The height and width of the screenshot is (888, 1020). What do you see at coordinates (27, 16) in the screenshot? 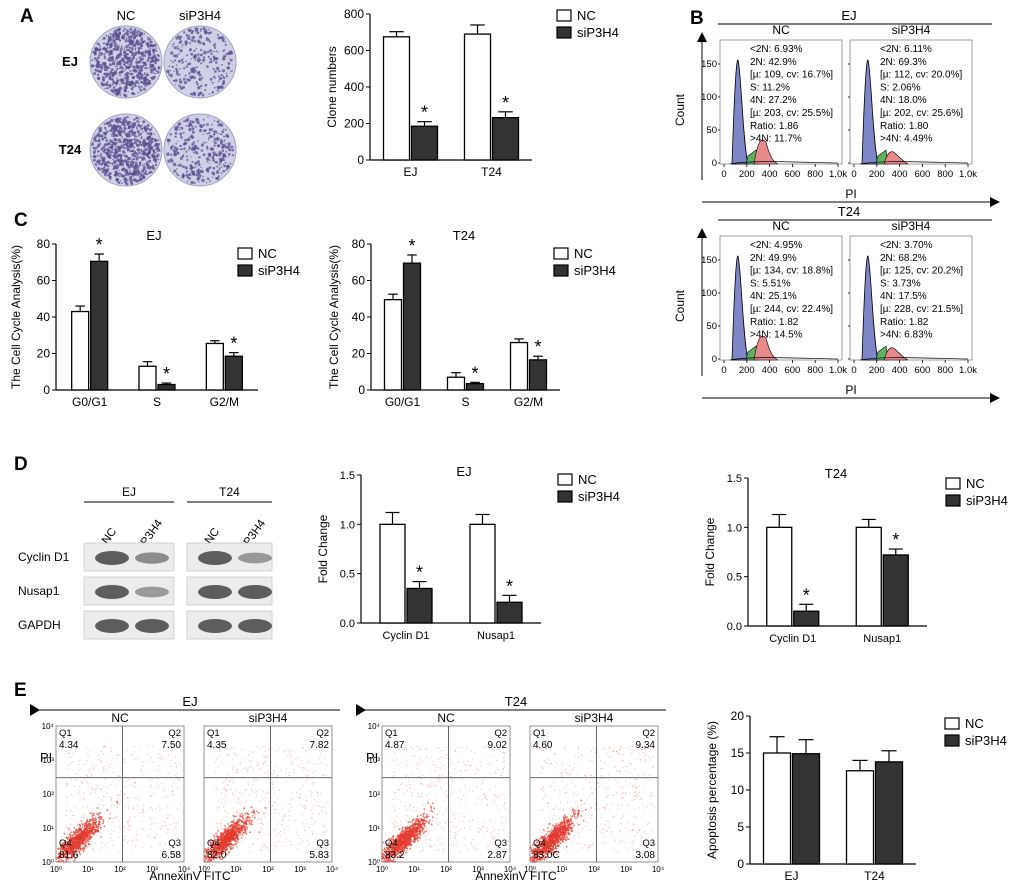
I see `panel-label-a: A` at bounding box center [27, 16].